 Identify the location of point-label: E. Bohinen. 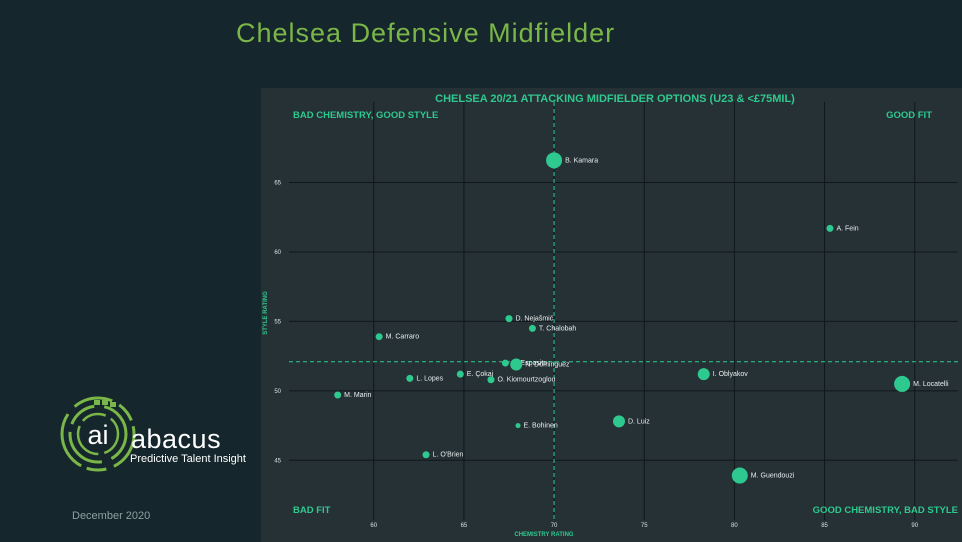
(541, 426).